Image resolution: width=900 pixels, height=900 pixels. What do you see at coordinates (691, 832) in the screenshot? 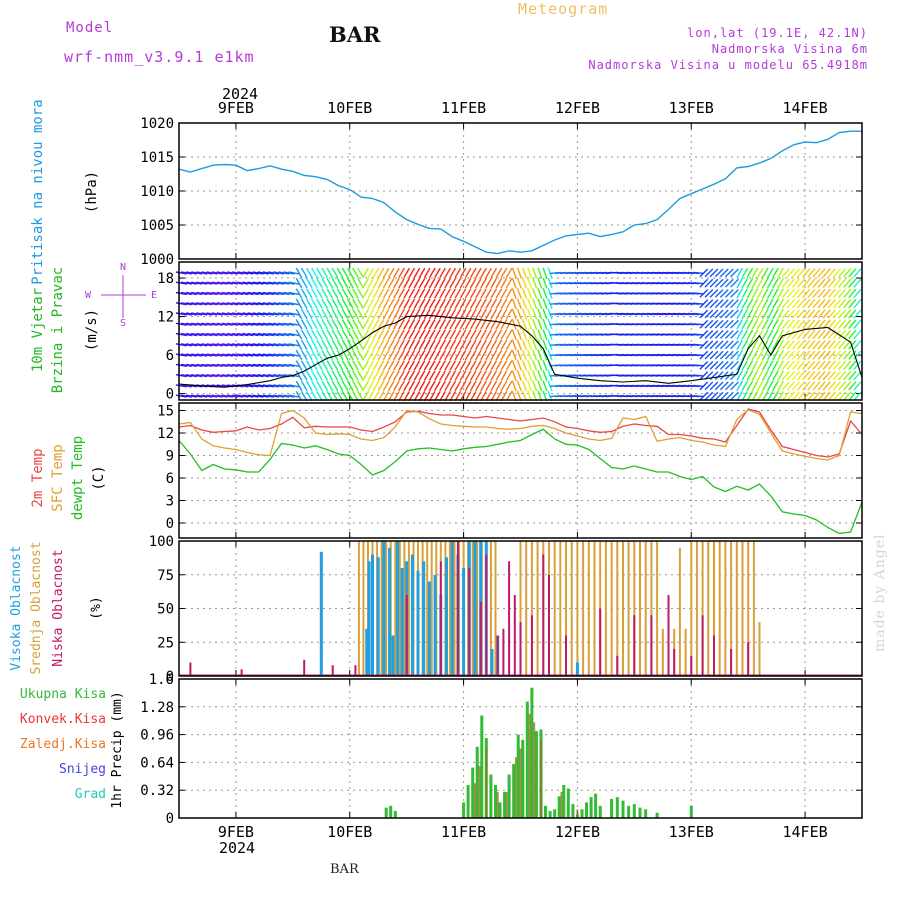
I see `bottom-date-label: 13FEB` at bounding box center [691, 832].